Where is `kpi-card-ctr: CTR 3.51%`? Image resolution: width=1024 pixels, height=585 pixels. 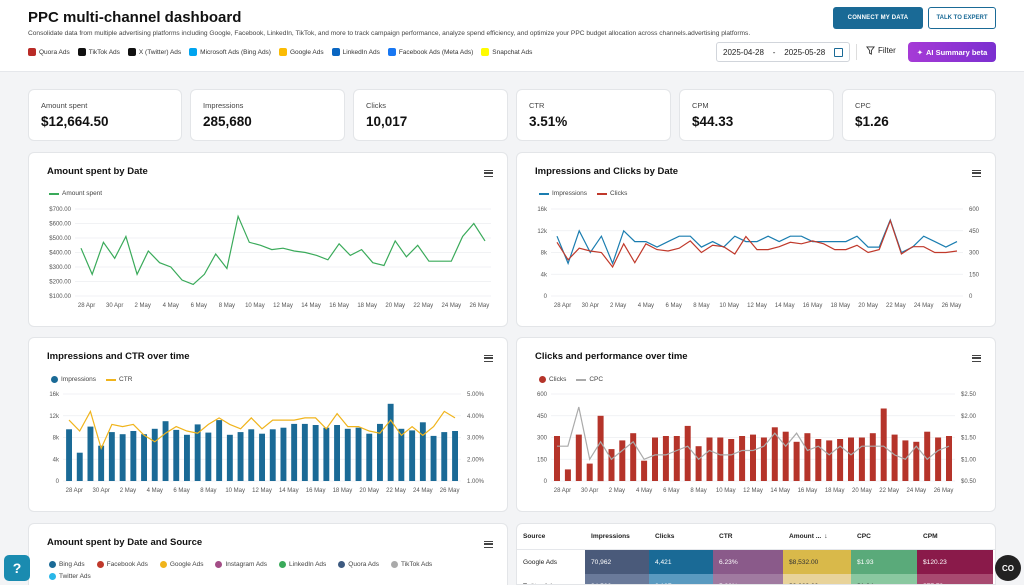 kpi-card-ctr: CTR 3.51% is located at coordinates (593, 115).